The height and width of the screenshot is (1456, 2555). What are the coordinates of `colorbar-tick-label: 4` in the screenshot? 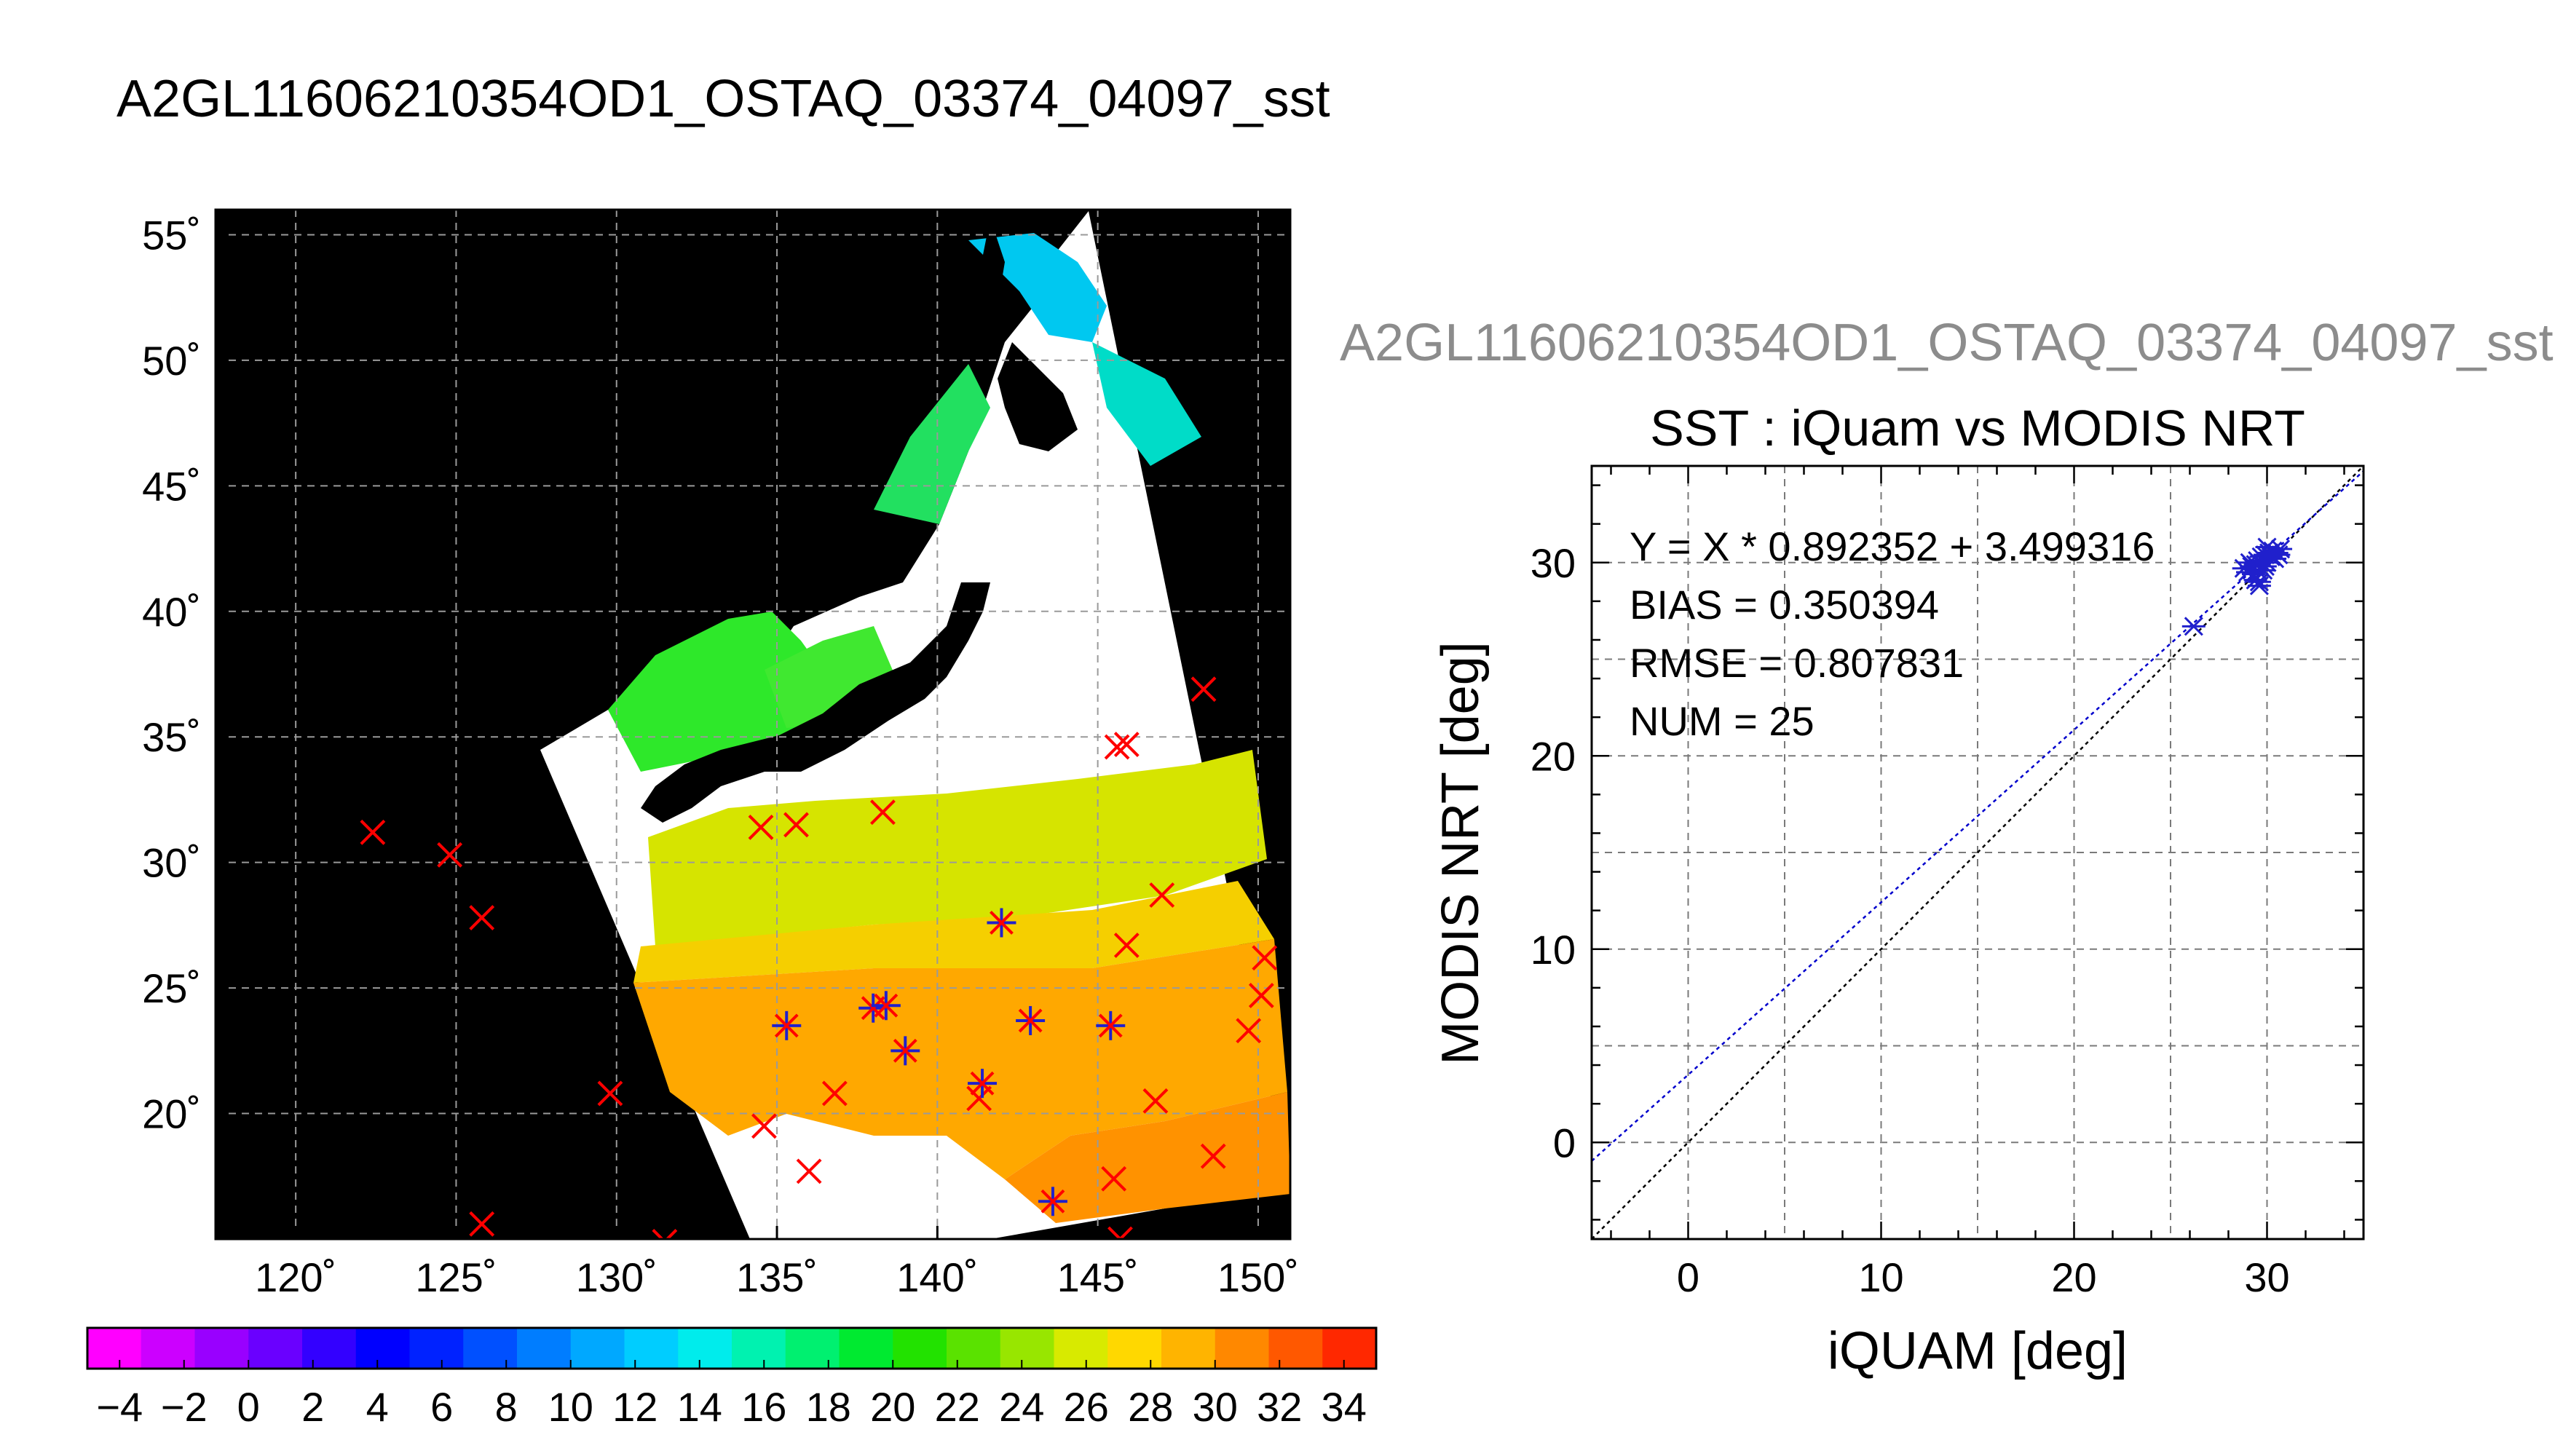 It's located at (377, 1407).